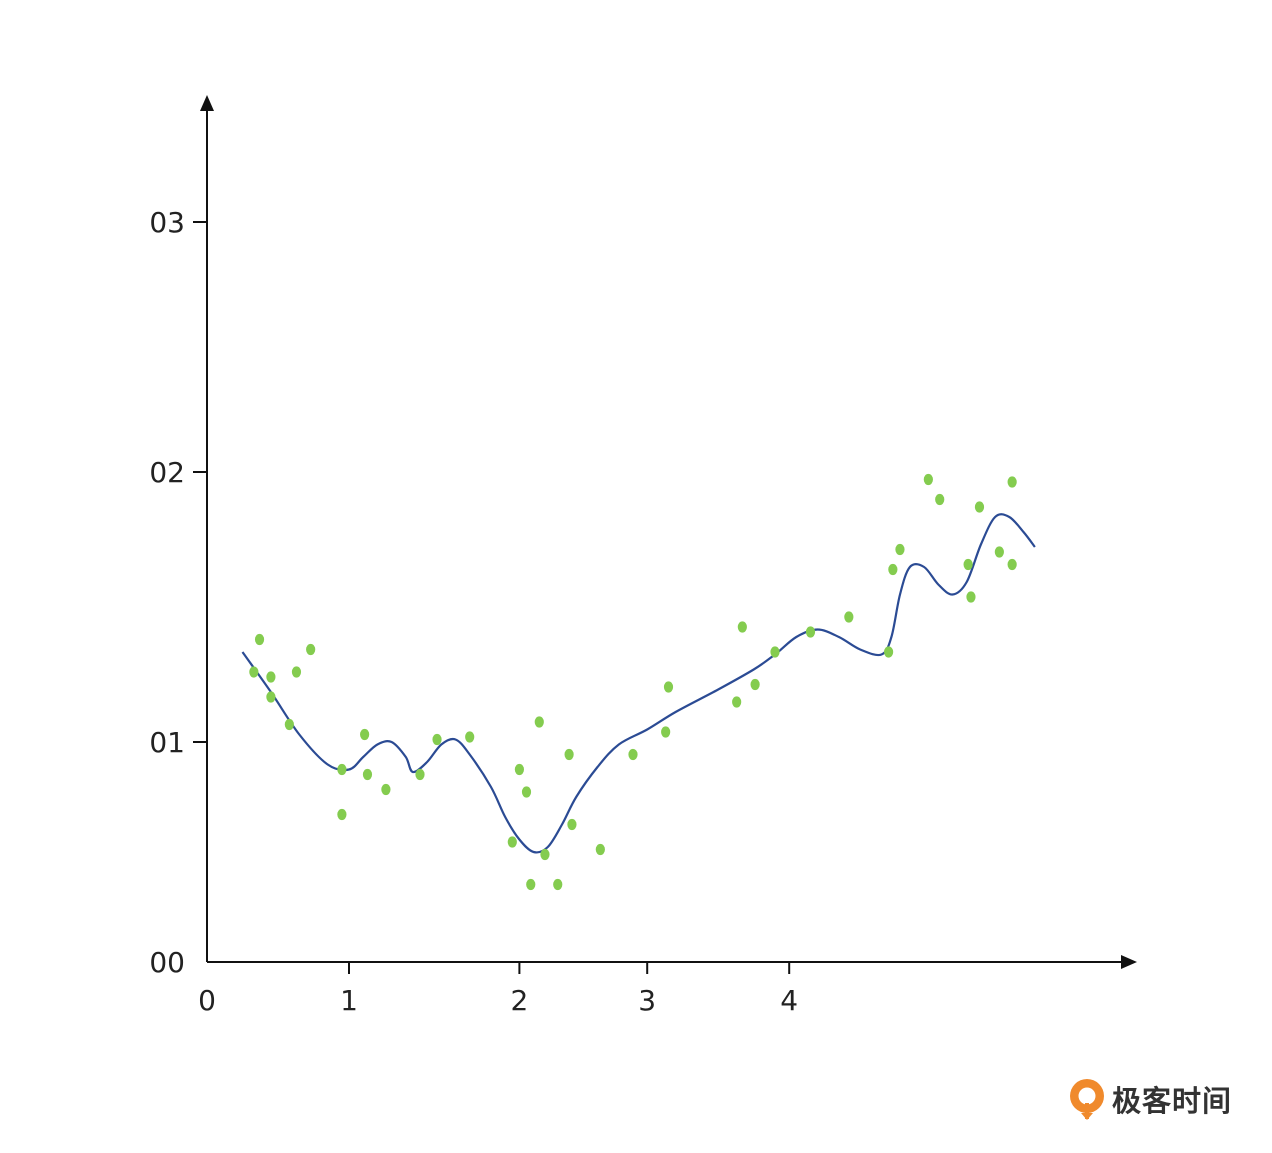  Describe the element at coordinates (519, 1000) in the screenshot. I see `x-tick-label: 2` at that location.